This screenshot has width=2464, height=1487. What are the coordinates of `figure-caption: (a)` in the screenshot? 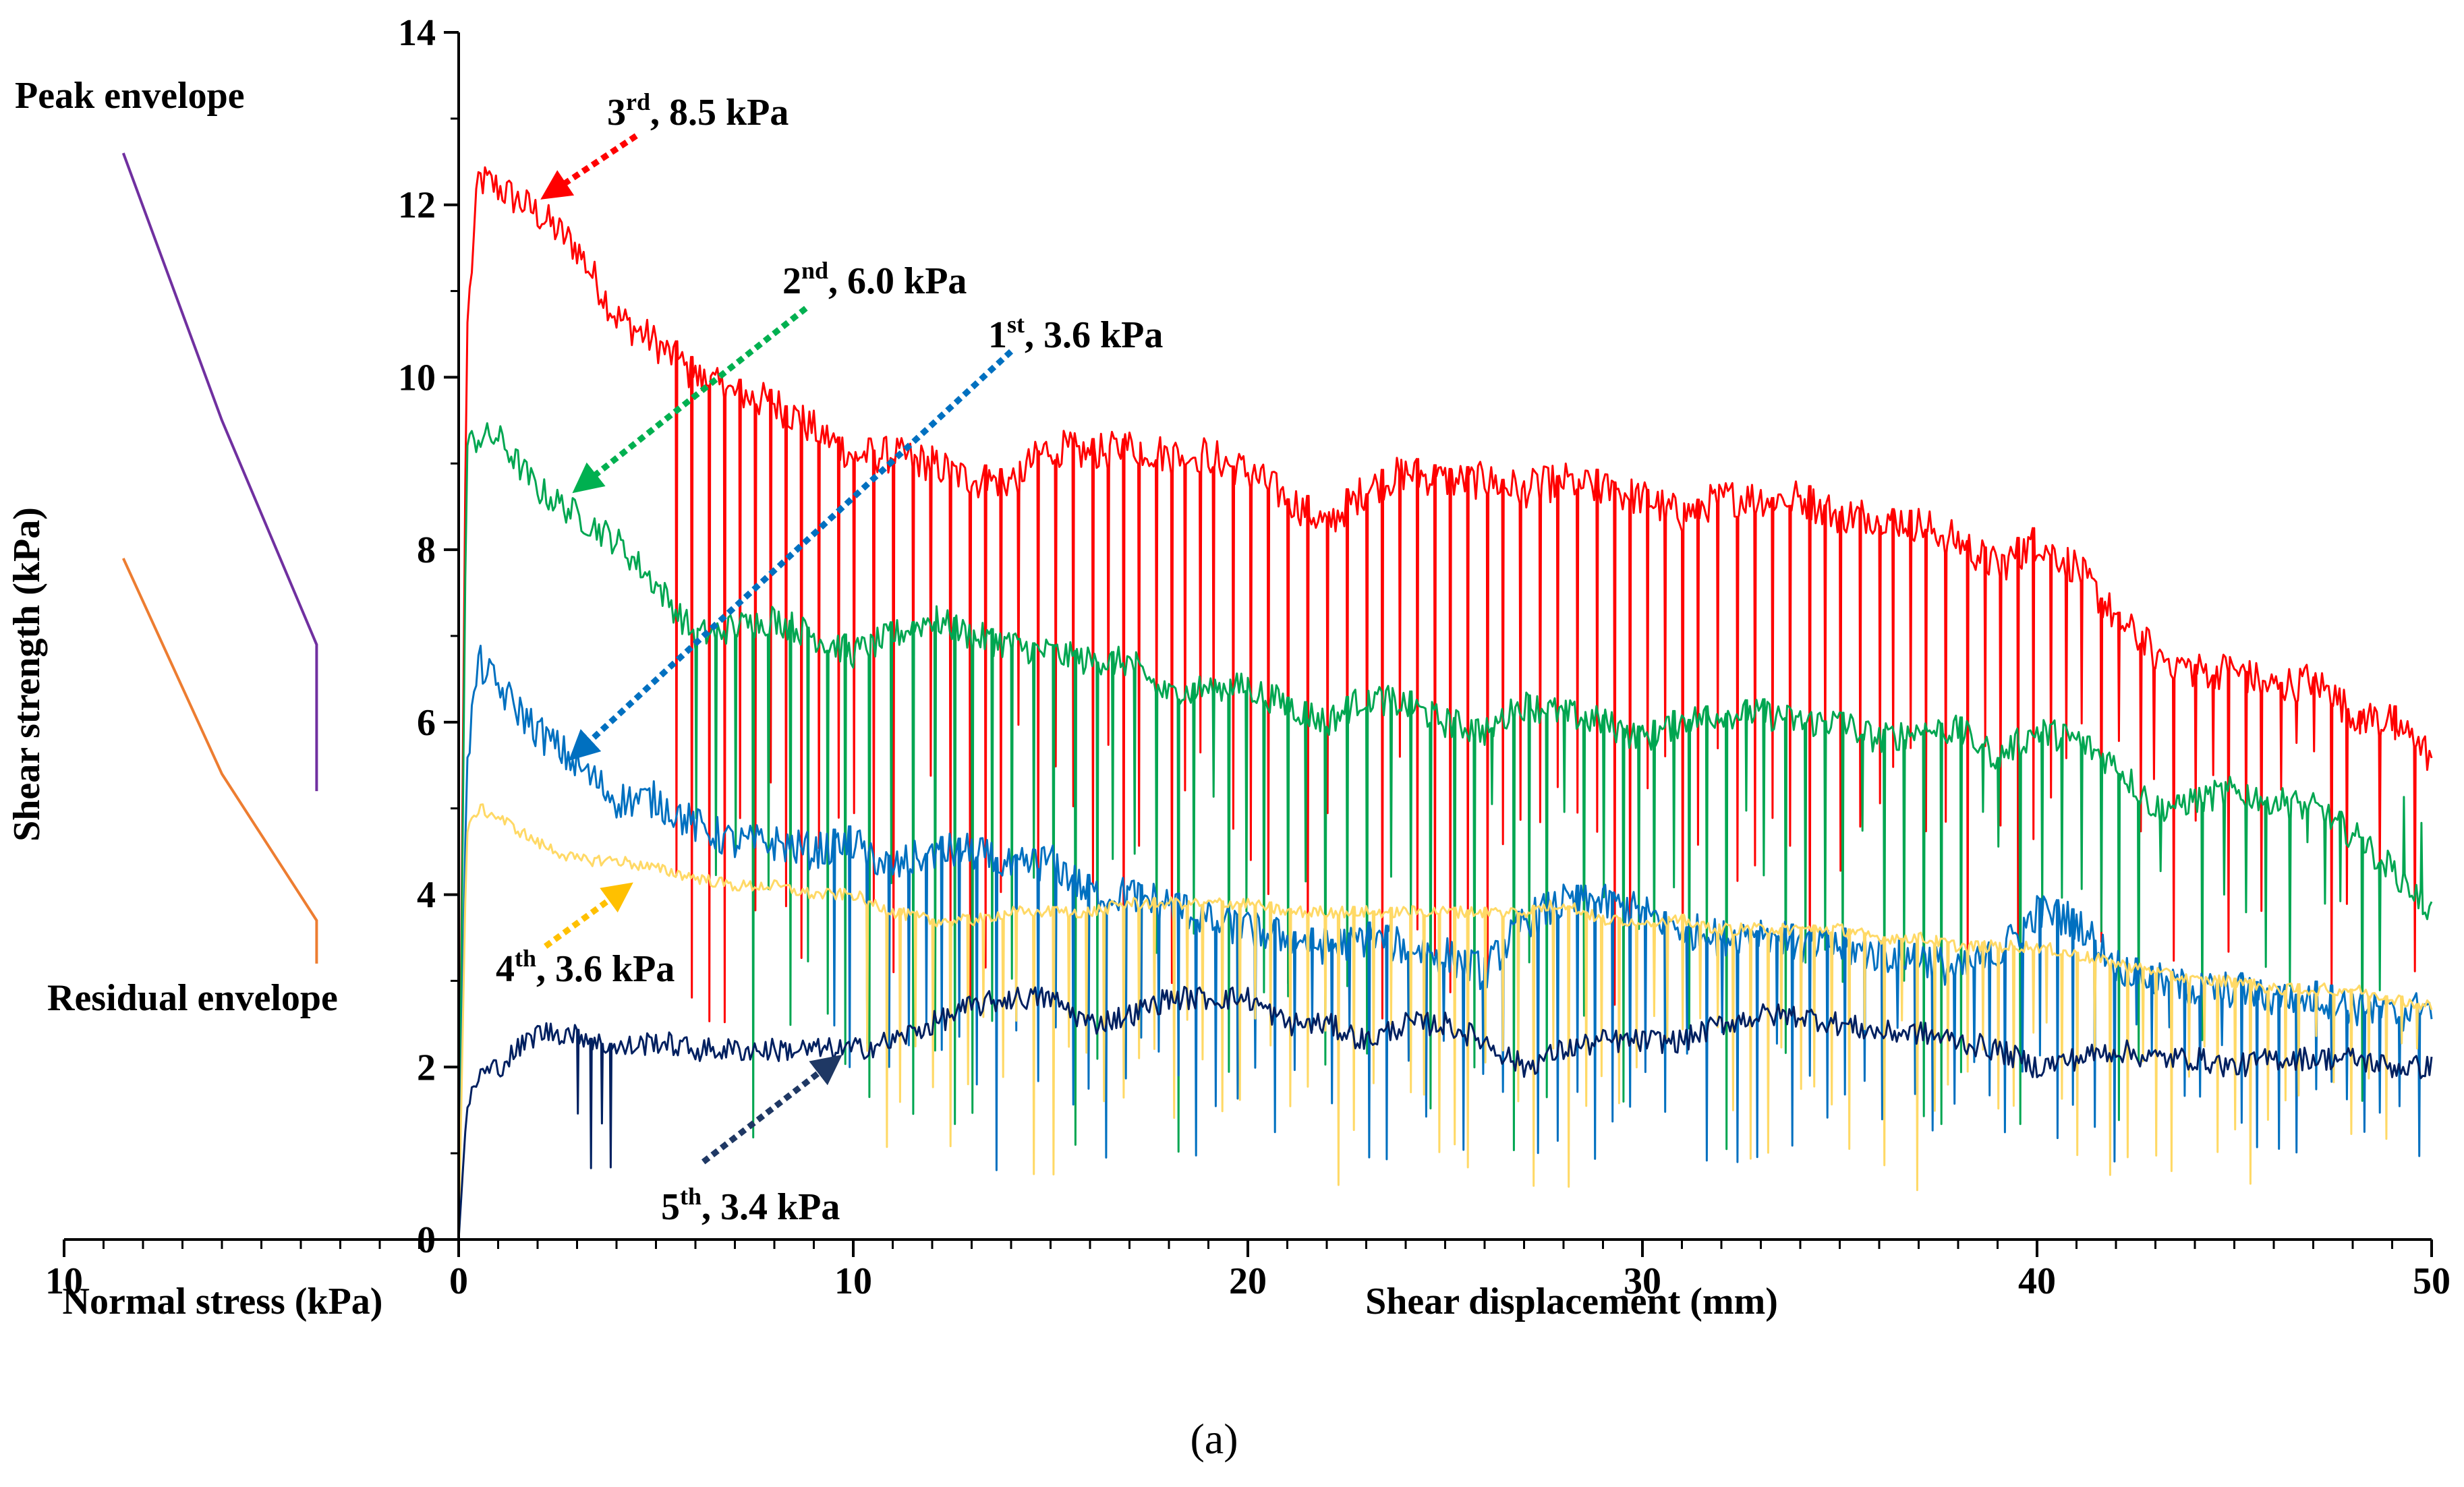 It's located at (1214, 1439).